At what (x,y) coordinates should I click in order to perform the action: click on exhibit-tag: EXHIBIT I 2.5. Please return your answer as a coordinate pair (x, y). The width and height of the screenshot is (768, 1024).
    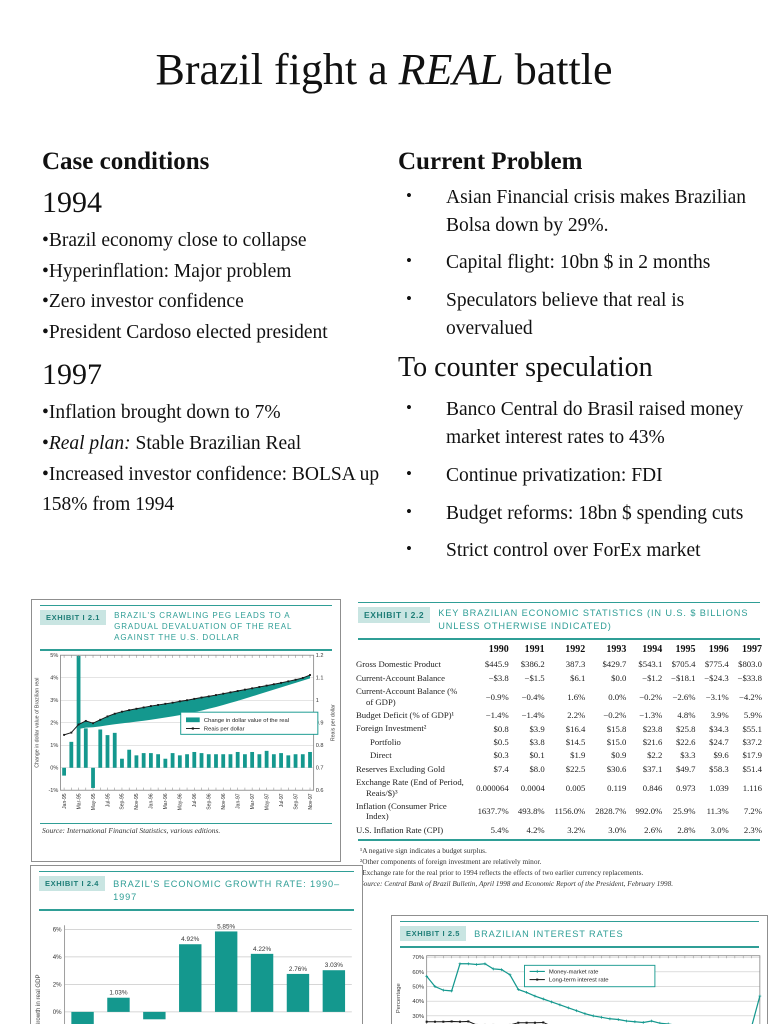
    Looking at the image, I should click on (433, 933).